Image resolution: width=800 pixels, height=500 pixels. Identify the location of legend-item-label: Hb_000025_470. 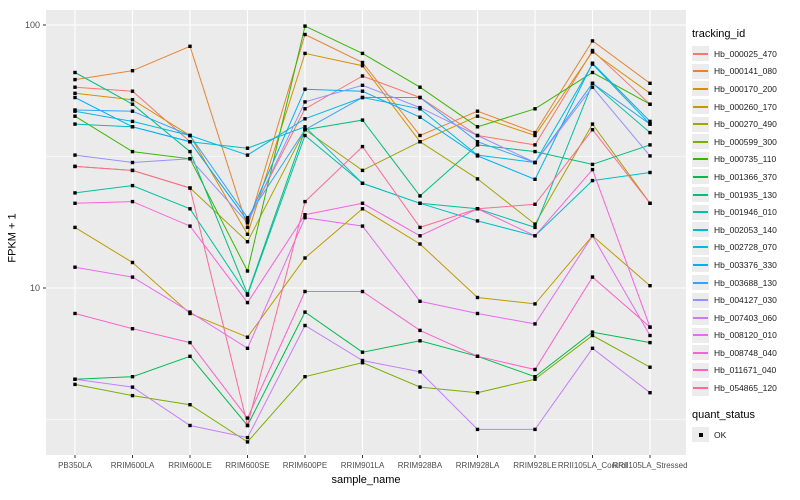
(745, 53).